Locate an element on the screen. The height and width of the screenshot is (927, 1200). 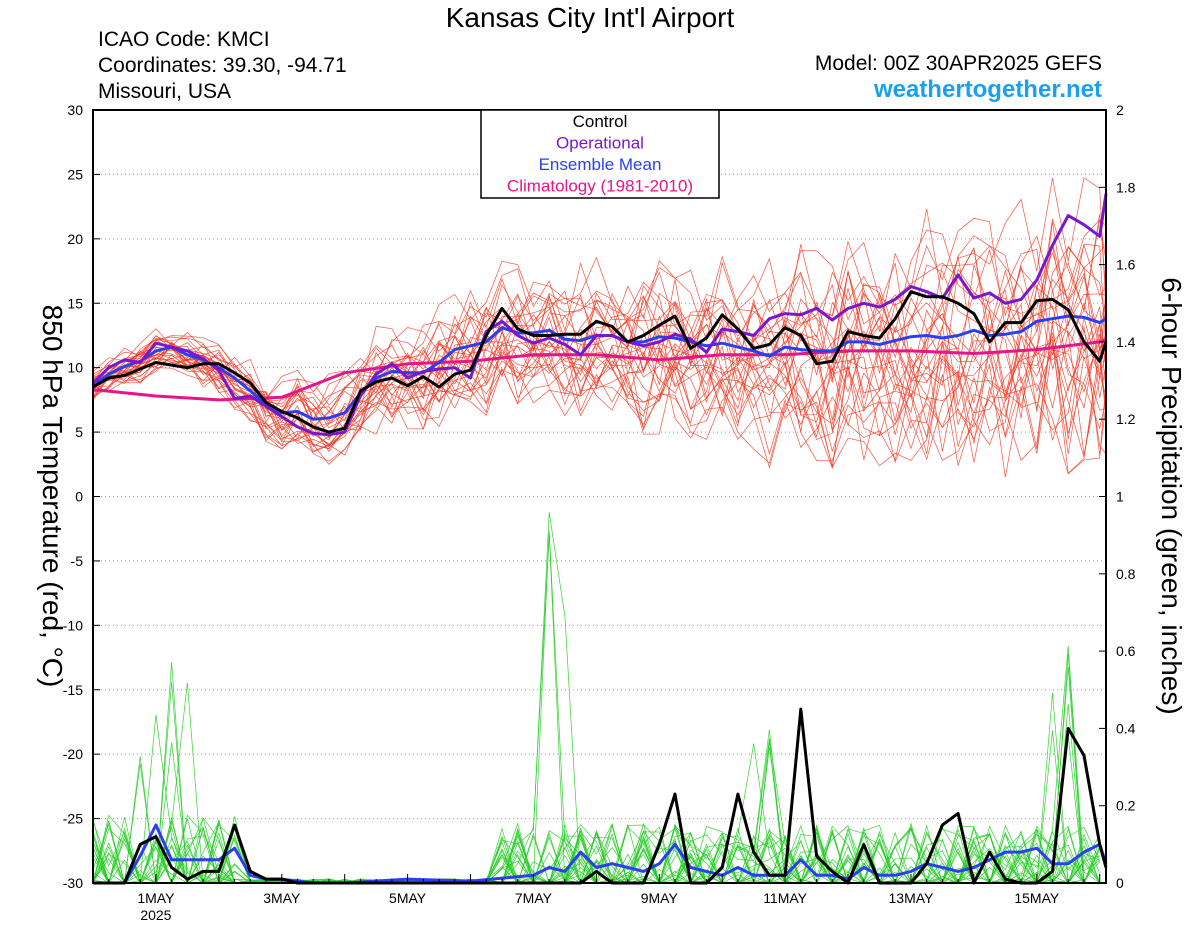
x-tick-label: 1MAY is located at coordinates (156, 898).